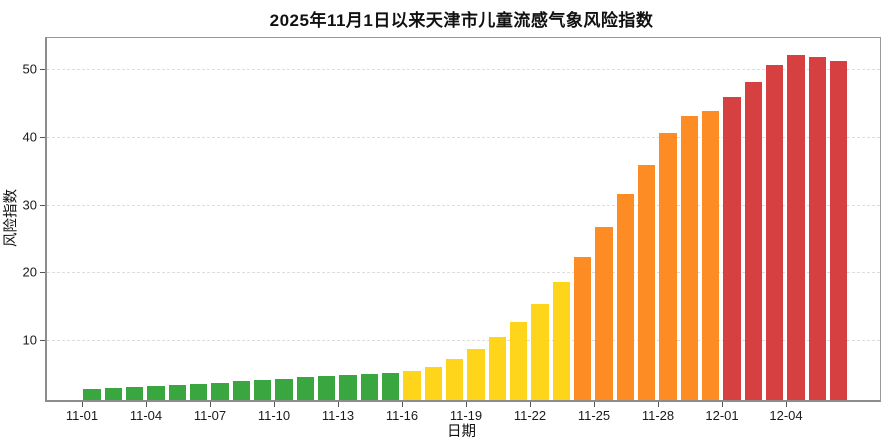 The height and width of the screenshot is (440, 886). I want to click on x-tick-label-11-19: 11-19, so click(466, 415).